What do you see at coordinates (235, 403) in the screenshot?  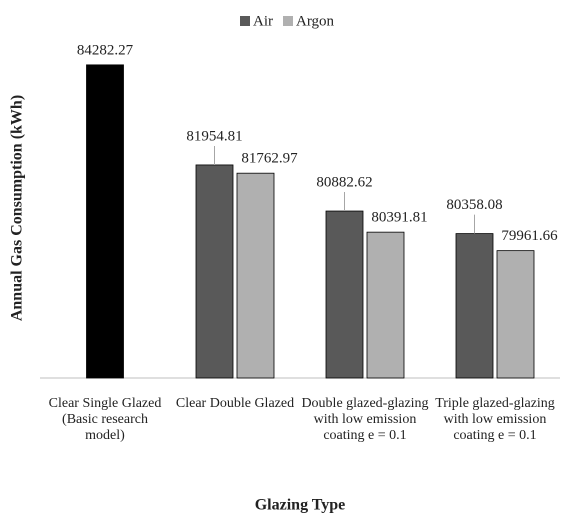 I see `x-tick-label: Clear Double Glazed` at bounding box center [235, 403].